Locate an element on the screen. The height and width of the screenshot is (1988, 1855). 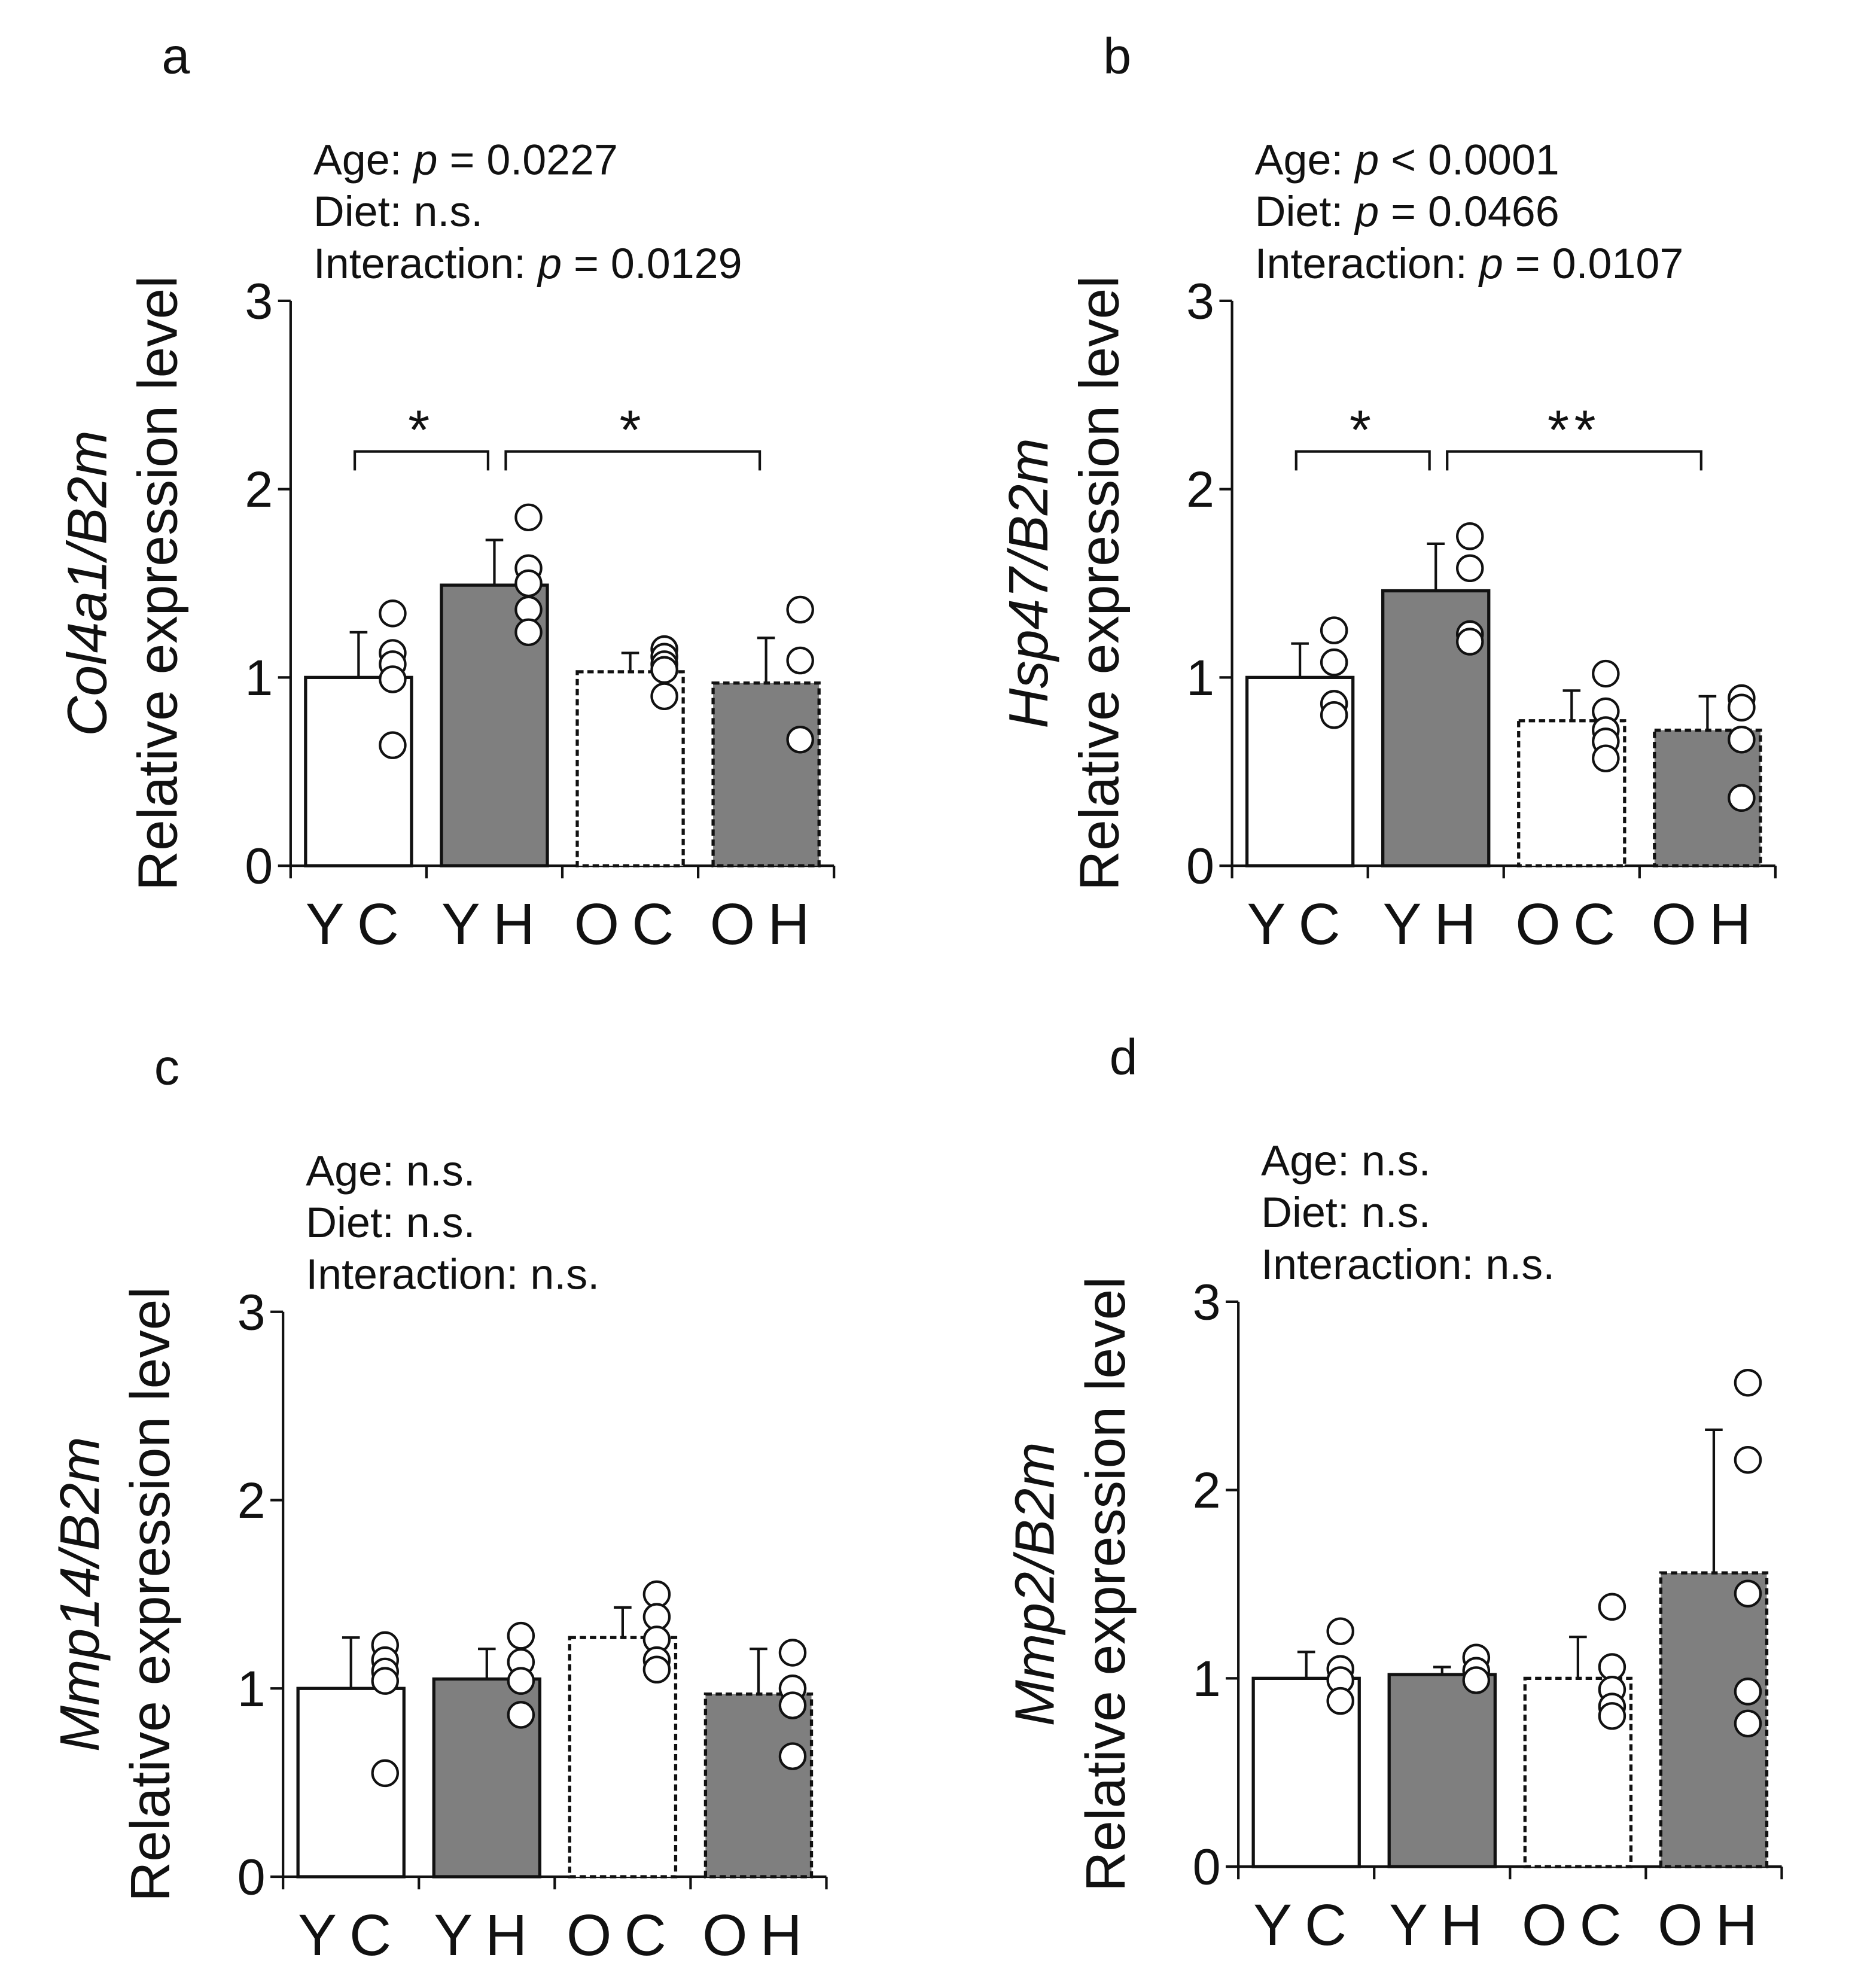
stats-line: Age: n.s. is located at coordinates (1345, 1161).